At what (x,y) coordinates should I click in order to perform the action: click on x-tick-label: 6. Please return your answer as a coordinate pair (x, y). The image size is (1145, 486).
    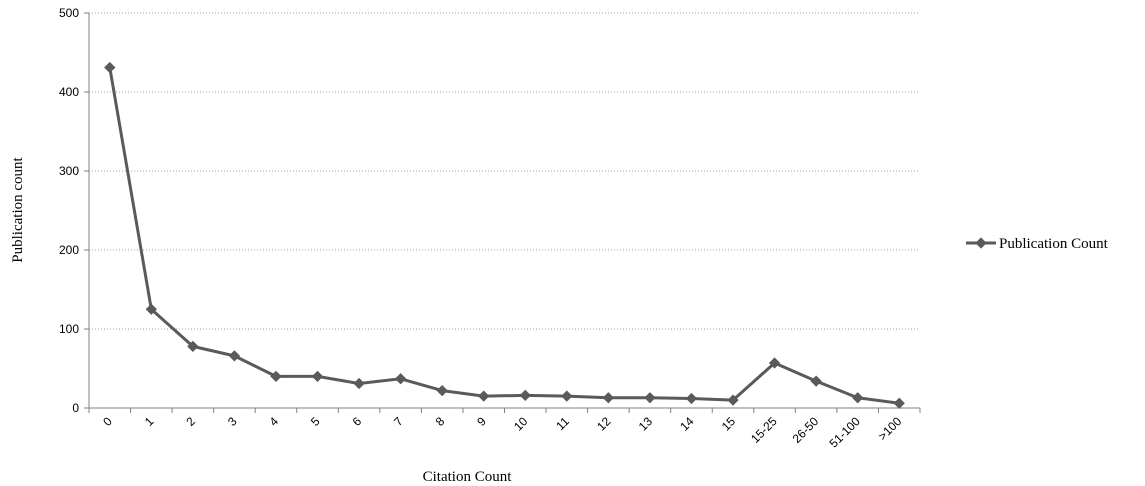
    Looking at the image, I should click on (357, 421).